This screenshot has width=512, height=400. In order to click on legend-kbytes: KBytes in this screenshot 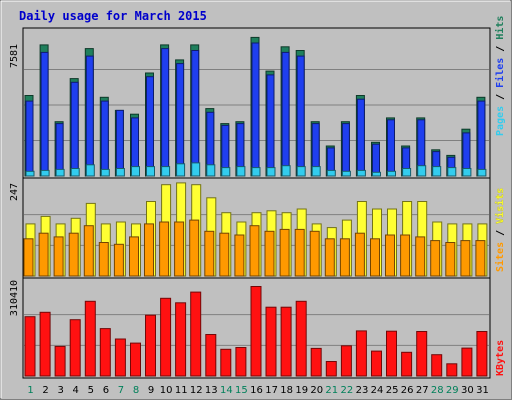, I will do `click(500, 358)`.